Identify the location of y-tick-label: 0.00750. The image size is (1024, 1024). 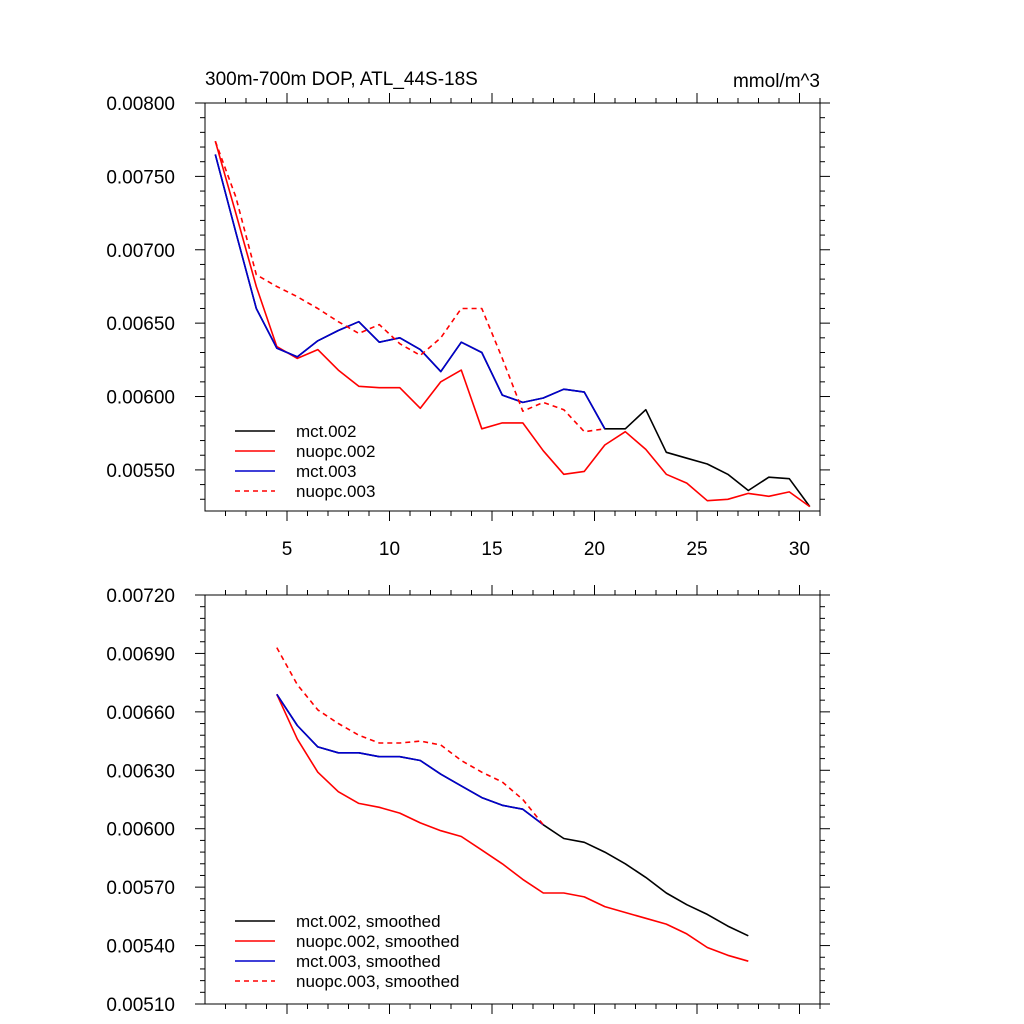
(140, 177).